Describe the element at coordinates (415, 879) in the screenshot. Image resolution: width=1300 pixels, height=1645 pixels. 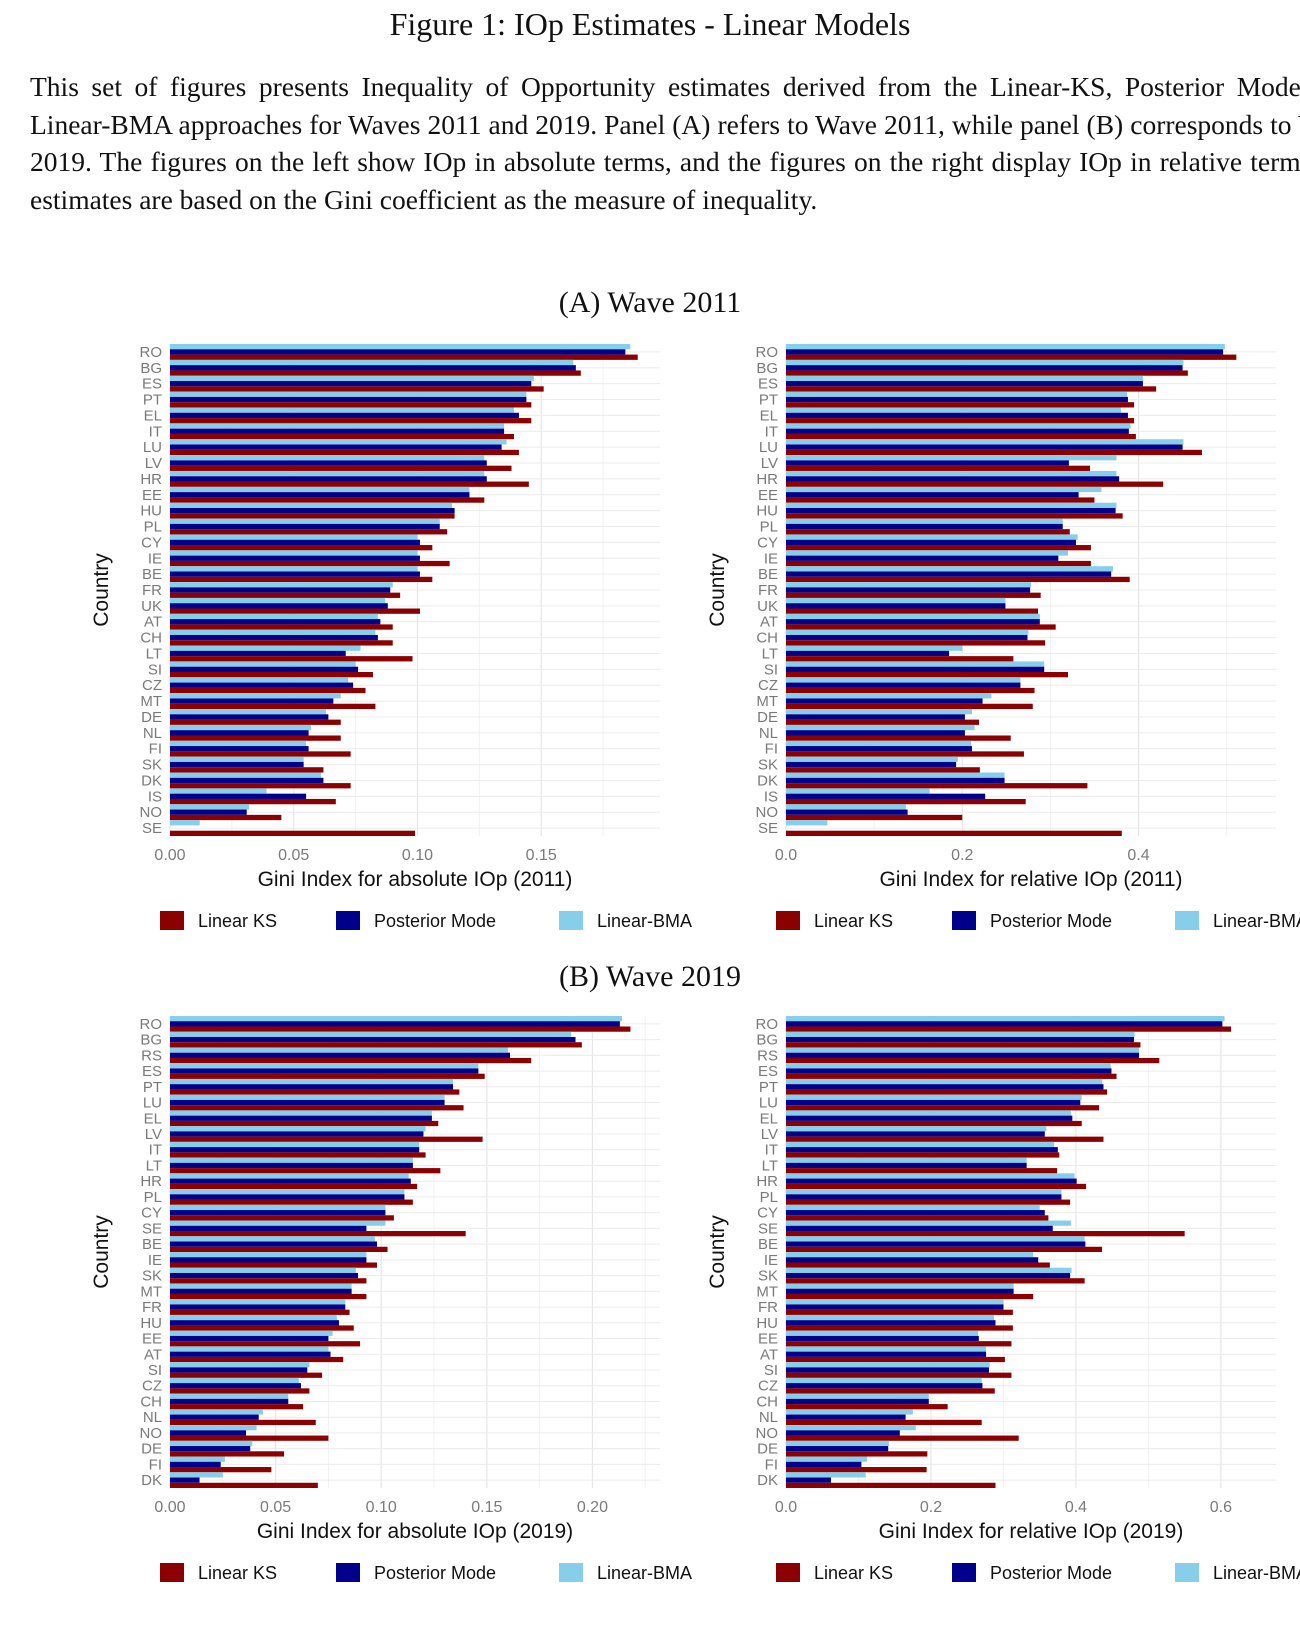
I see `x-axis-title: Gini Index for absolute IOp (2011)` at that location.